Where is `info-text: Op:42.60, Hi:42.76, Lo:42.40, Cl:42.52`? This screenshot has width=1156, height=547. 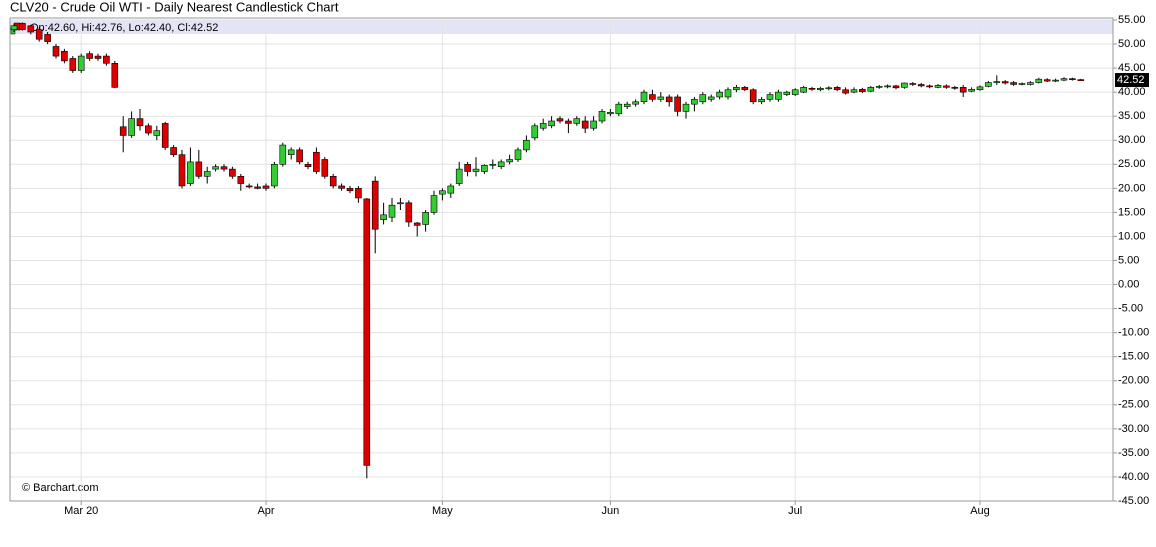
info-text: Op:42.60, Hi:42.76, Lo:42.40, Cl:42.52 is located at coordinates (124, 28).